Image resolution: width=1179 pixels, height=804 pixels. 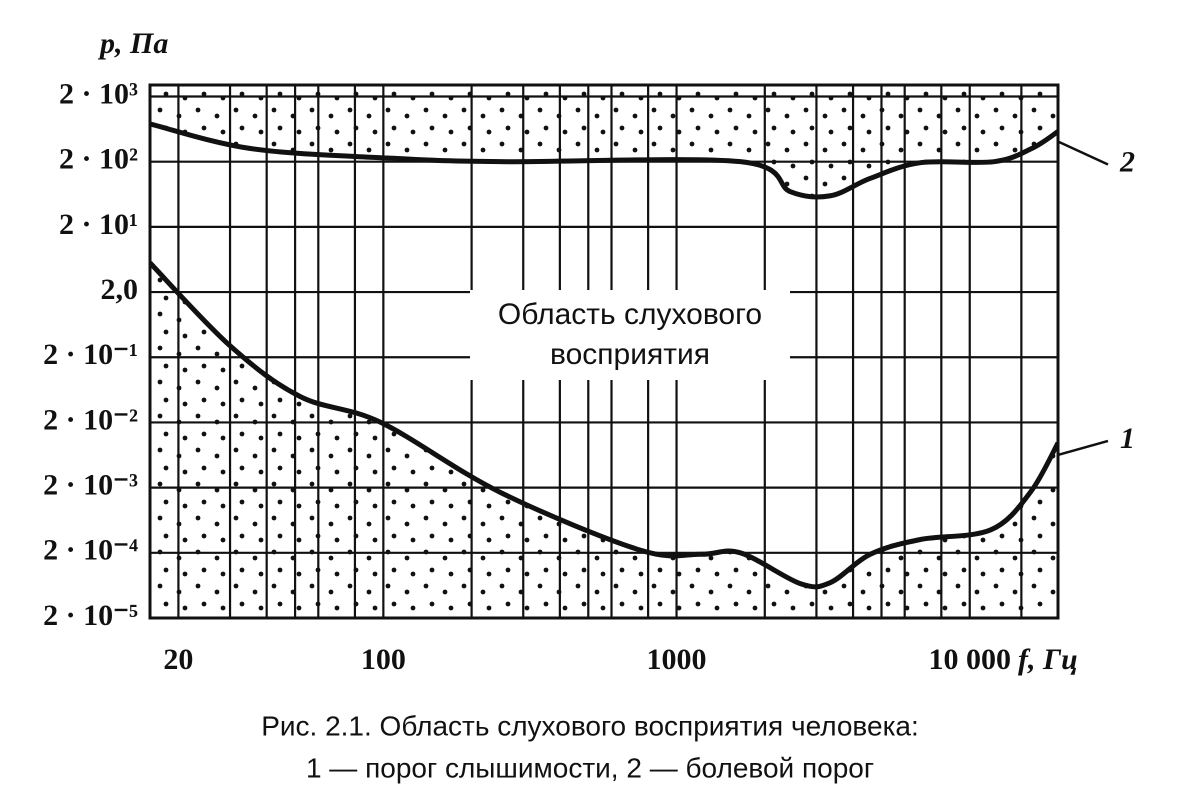 I want to click on annotation: восприятия, so click(x=630, y=354).